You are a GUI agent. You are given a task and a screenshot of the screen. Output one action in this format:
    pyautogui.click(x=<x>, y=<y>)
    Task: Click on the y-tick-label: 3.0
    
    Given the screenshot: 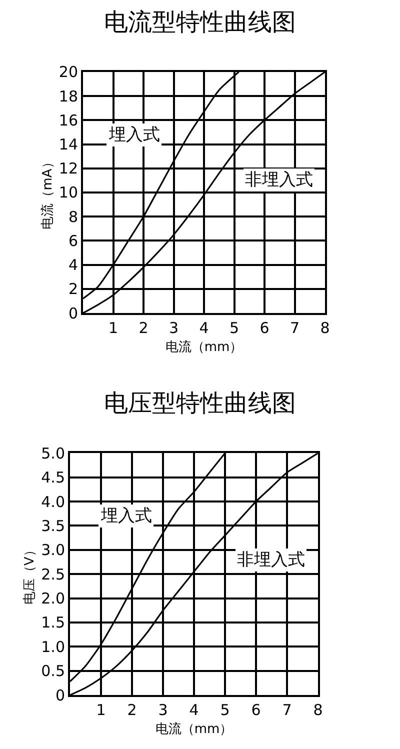 What is the action you would take?
    pyautogui.click(x=53, y=550)
    